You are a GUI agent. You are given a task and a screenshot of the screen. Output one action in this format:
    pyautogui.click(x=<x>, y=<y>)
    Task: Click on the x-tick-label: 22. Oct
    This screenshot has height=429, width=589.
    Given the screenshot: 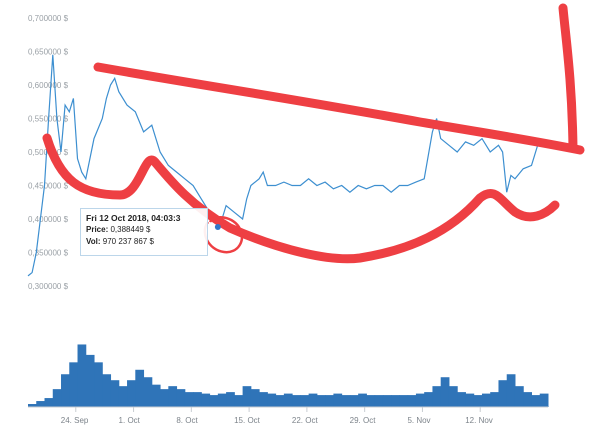 What is the action you would take?
    pyautogui.click(x=305, y=420)
    